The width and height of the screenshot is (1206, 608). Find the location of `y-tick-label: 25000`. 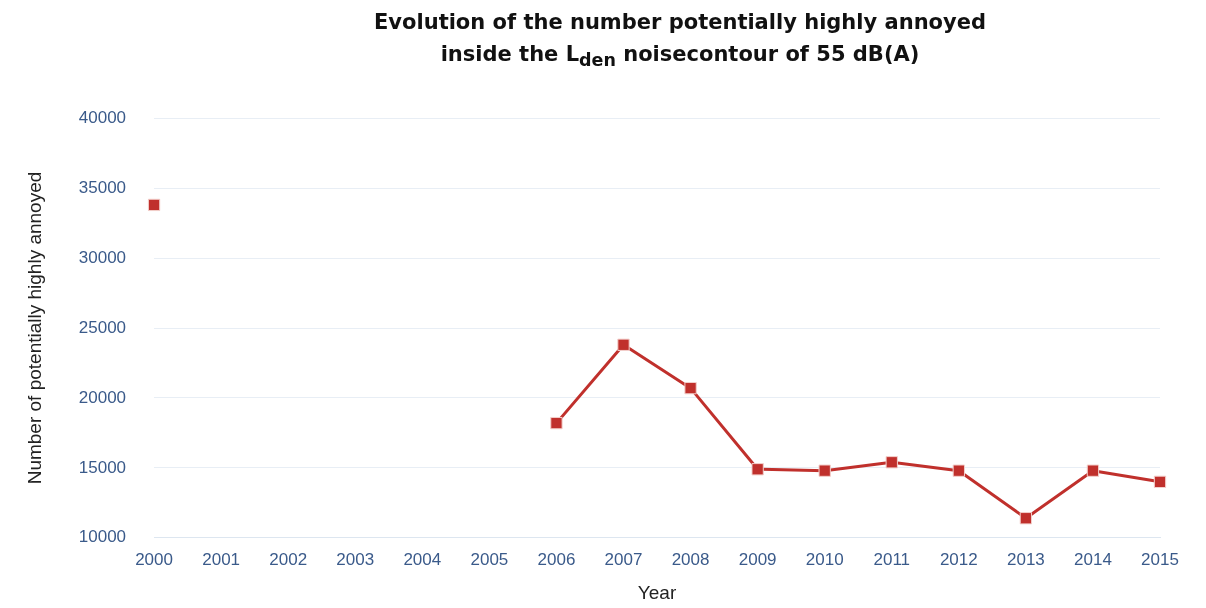

y-tick-label: 25000 is located at coordinates (102, 327).